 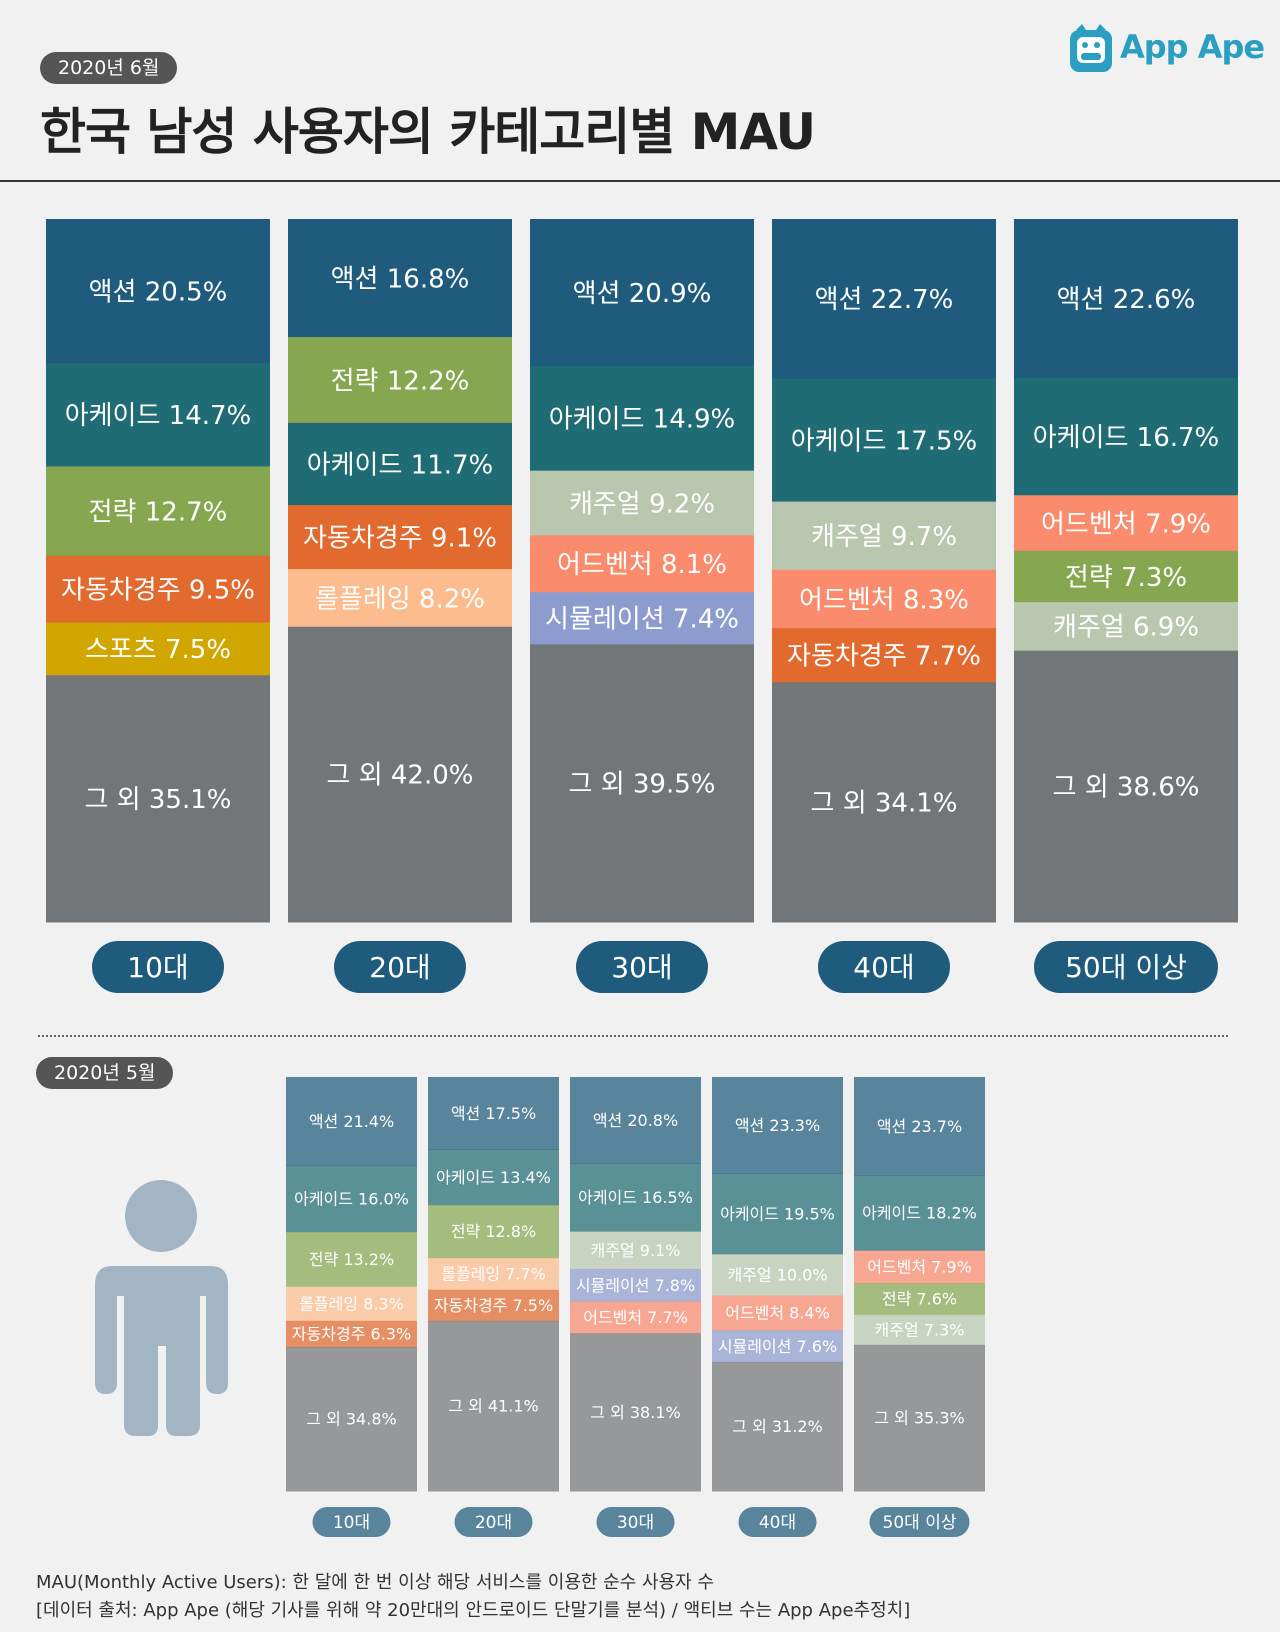 I want to click on segment-label: 자동차경주 7.7%, so click(x=884, y=657).